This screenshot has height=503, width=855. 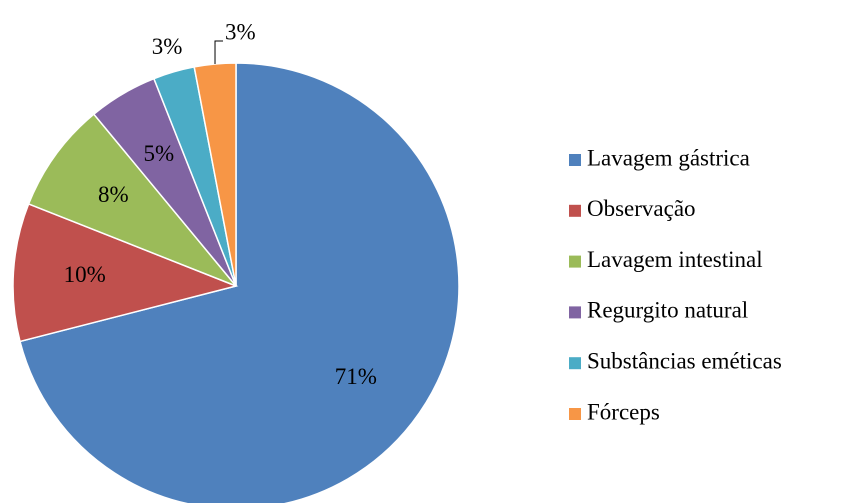 I want to click on data-label: 71%, so click(x=356, y=376).